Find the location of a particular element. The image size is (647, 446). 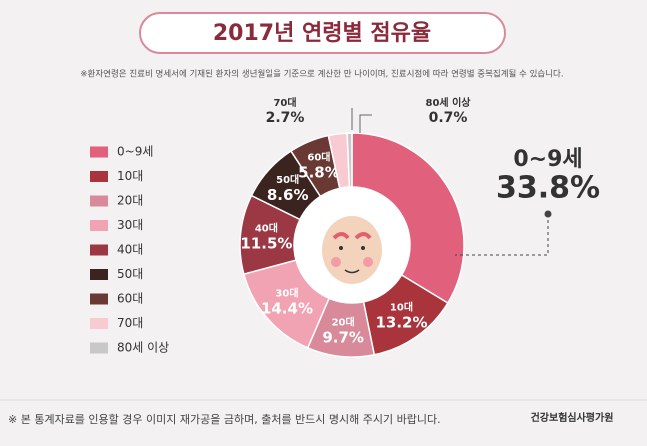

segment-category: 40대 is located at coordinates (266, 228).